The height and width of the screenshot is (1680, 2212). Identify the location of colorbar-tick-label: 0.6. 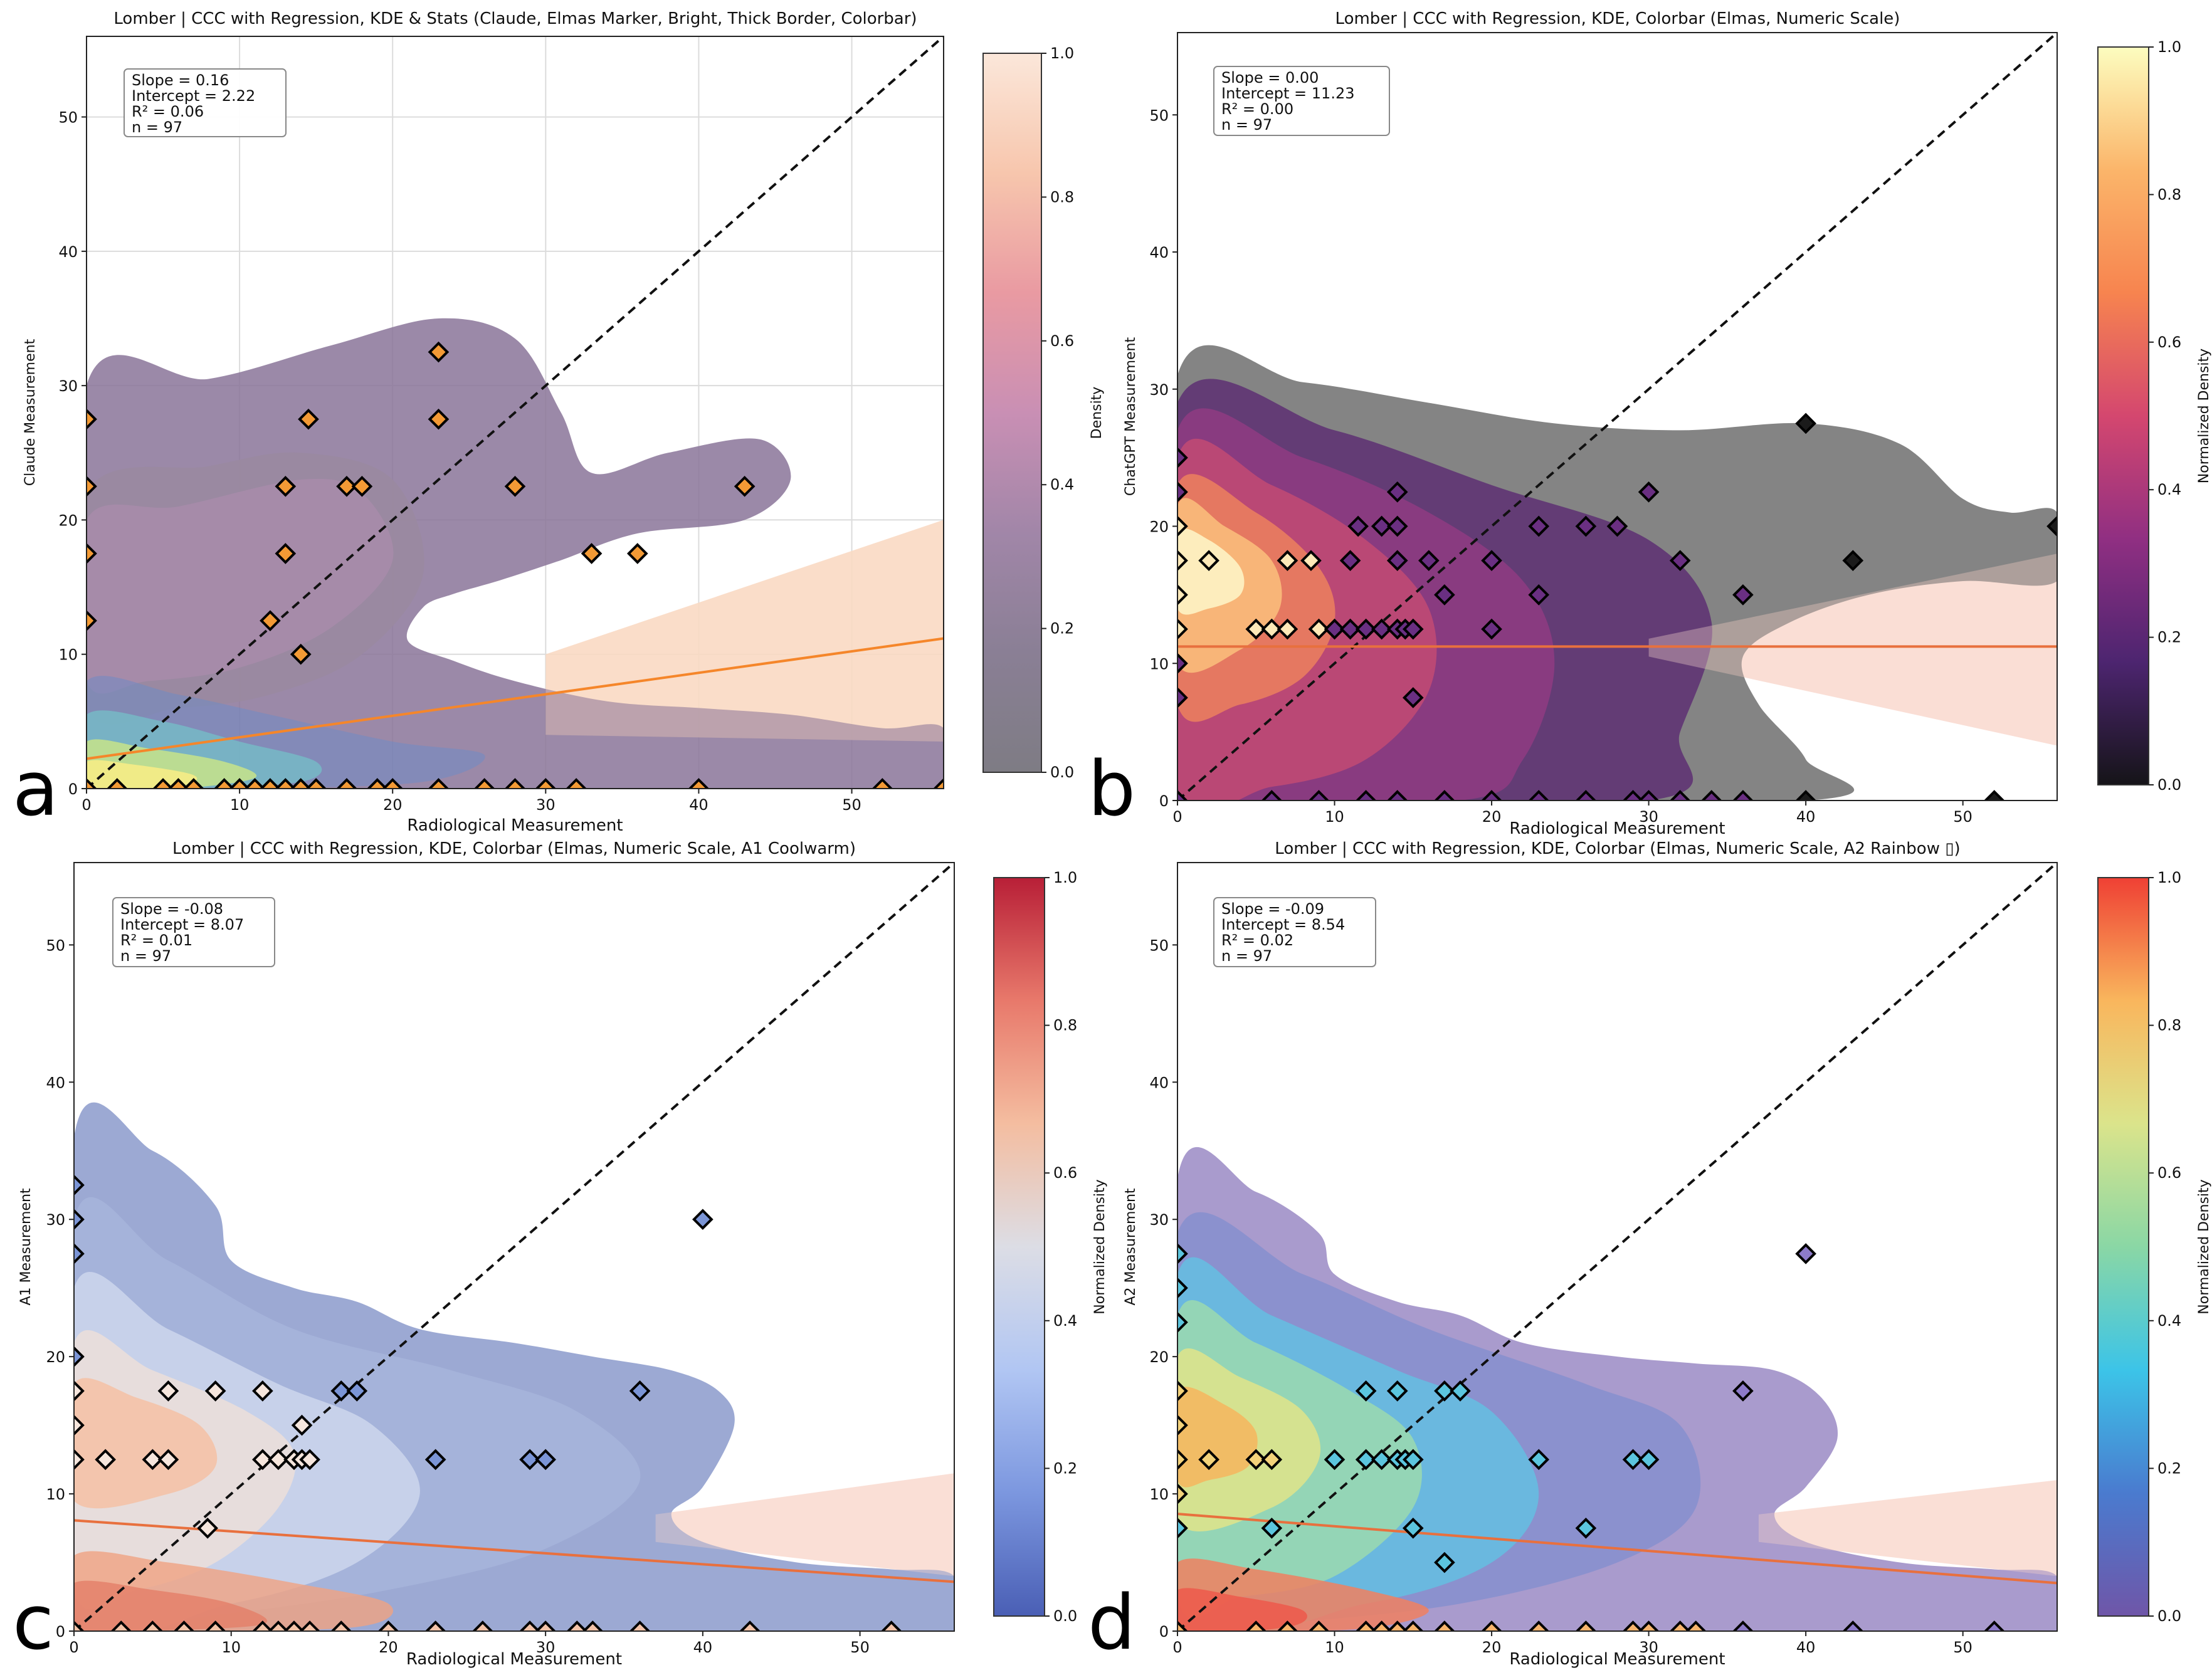
(2169, 1173).